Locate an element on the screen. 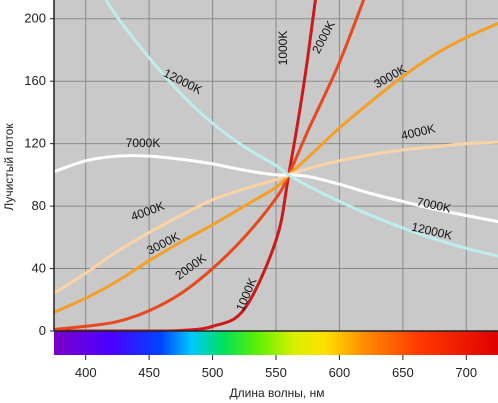  x-ticks: 400 450 500 550 600 650 700 is located at coordinates (276, 367).